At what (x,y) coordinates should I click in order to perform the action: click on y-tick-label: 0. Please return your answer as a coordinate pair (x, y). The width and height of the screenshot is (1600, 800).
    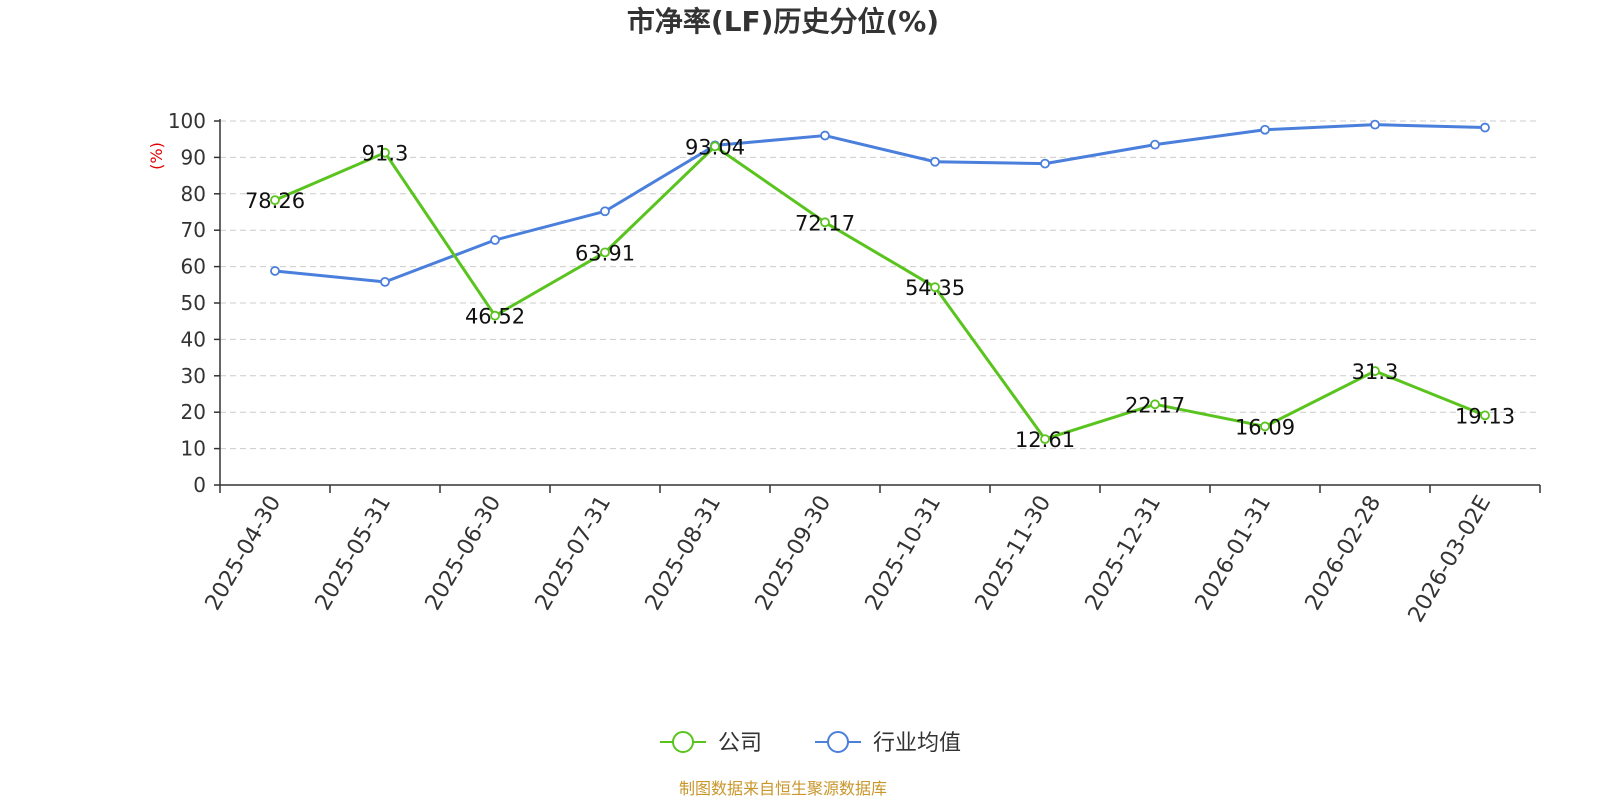
    Looking at the image, I should click on (199, 485).